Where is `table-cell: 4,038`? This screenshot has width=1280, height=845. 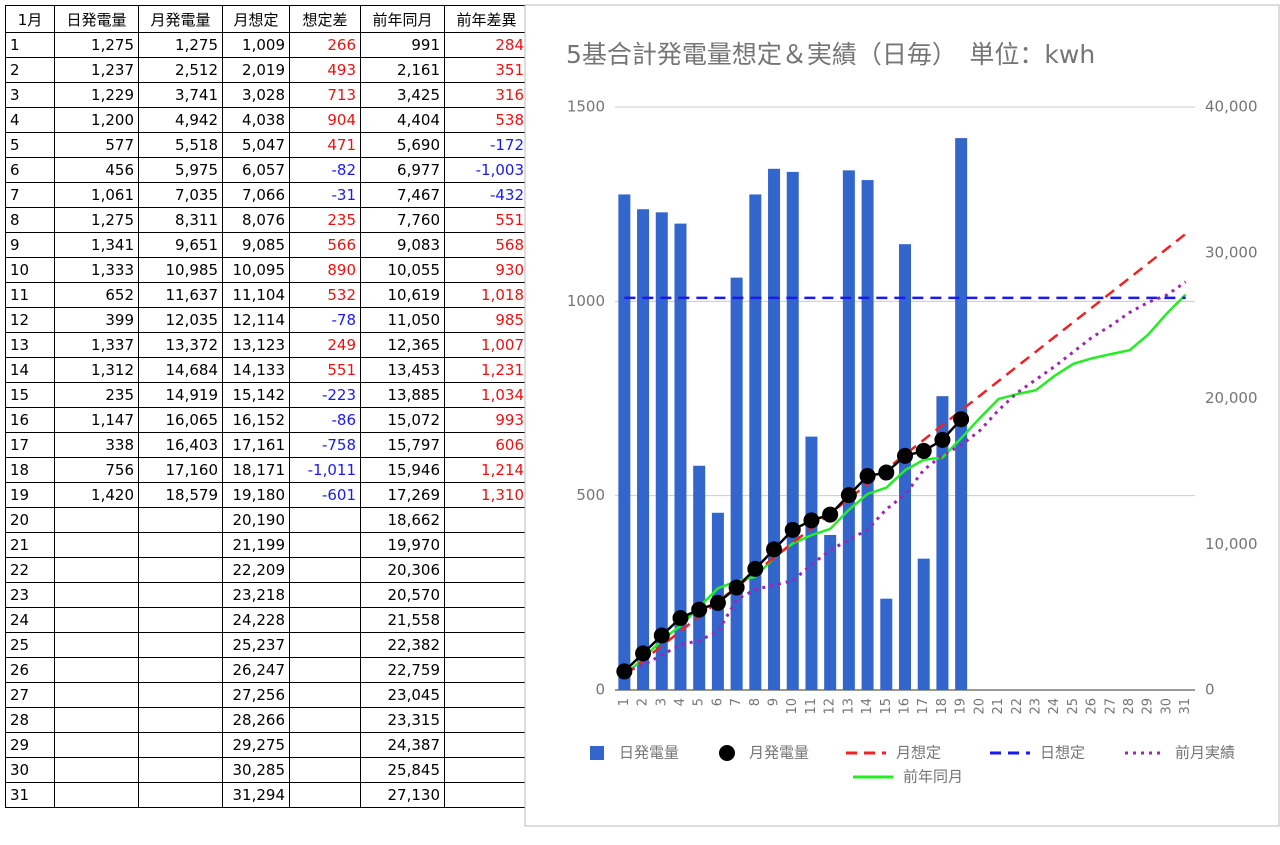
table-cell: 4,038 is located at coordinates (256, 120).